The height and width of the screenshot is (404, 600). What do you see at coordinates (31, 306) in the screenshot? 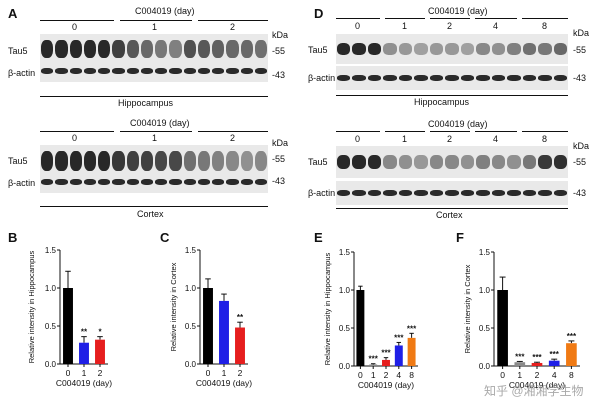
I see `y-axis-label: Relative intensity in Hippocampus` at bounding box center [31, 306].